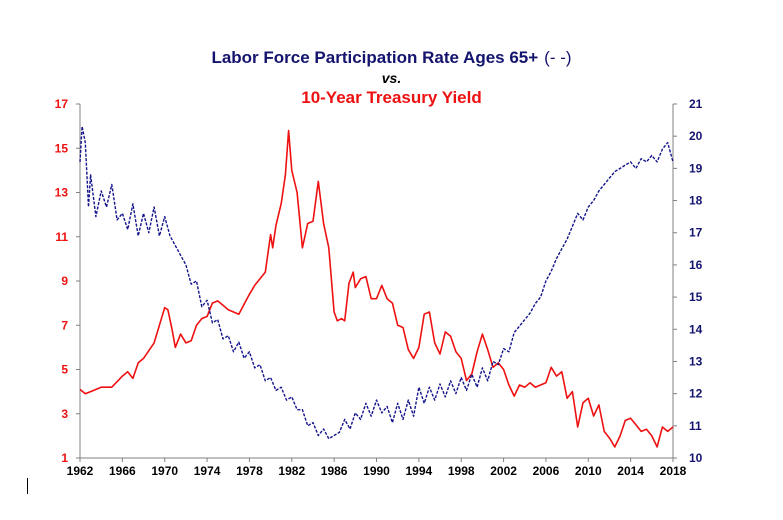 The height and width of the screenshot is (520, 783). Describe the element at coordinates (630, 471) in the screenshot. I see `x-tick-label: 2014` at that location.